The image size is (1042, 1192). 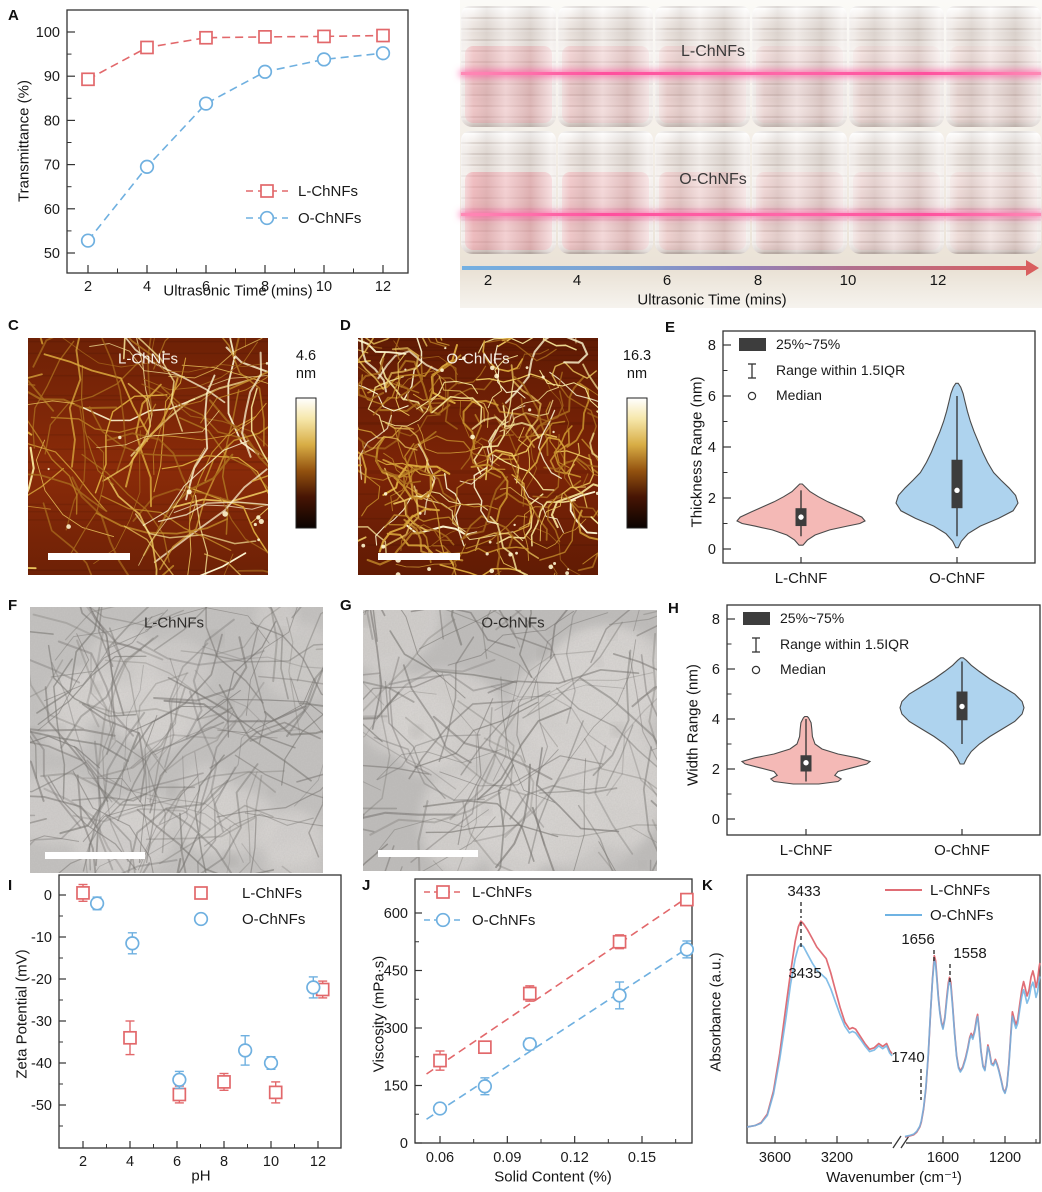 I want to click on svg-text: 3433, so click(x=803, y=891).